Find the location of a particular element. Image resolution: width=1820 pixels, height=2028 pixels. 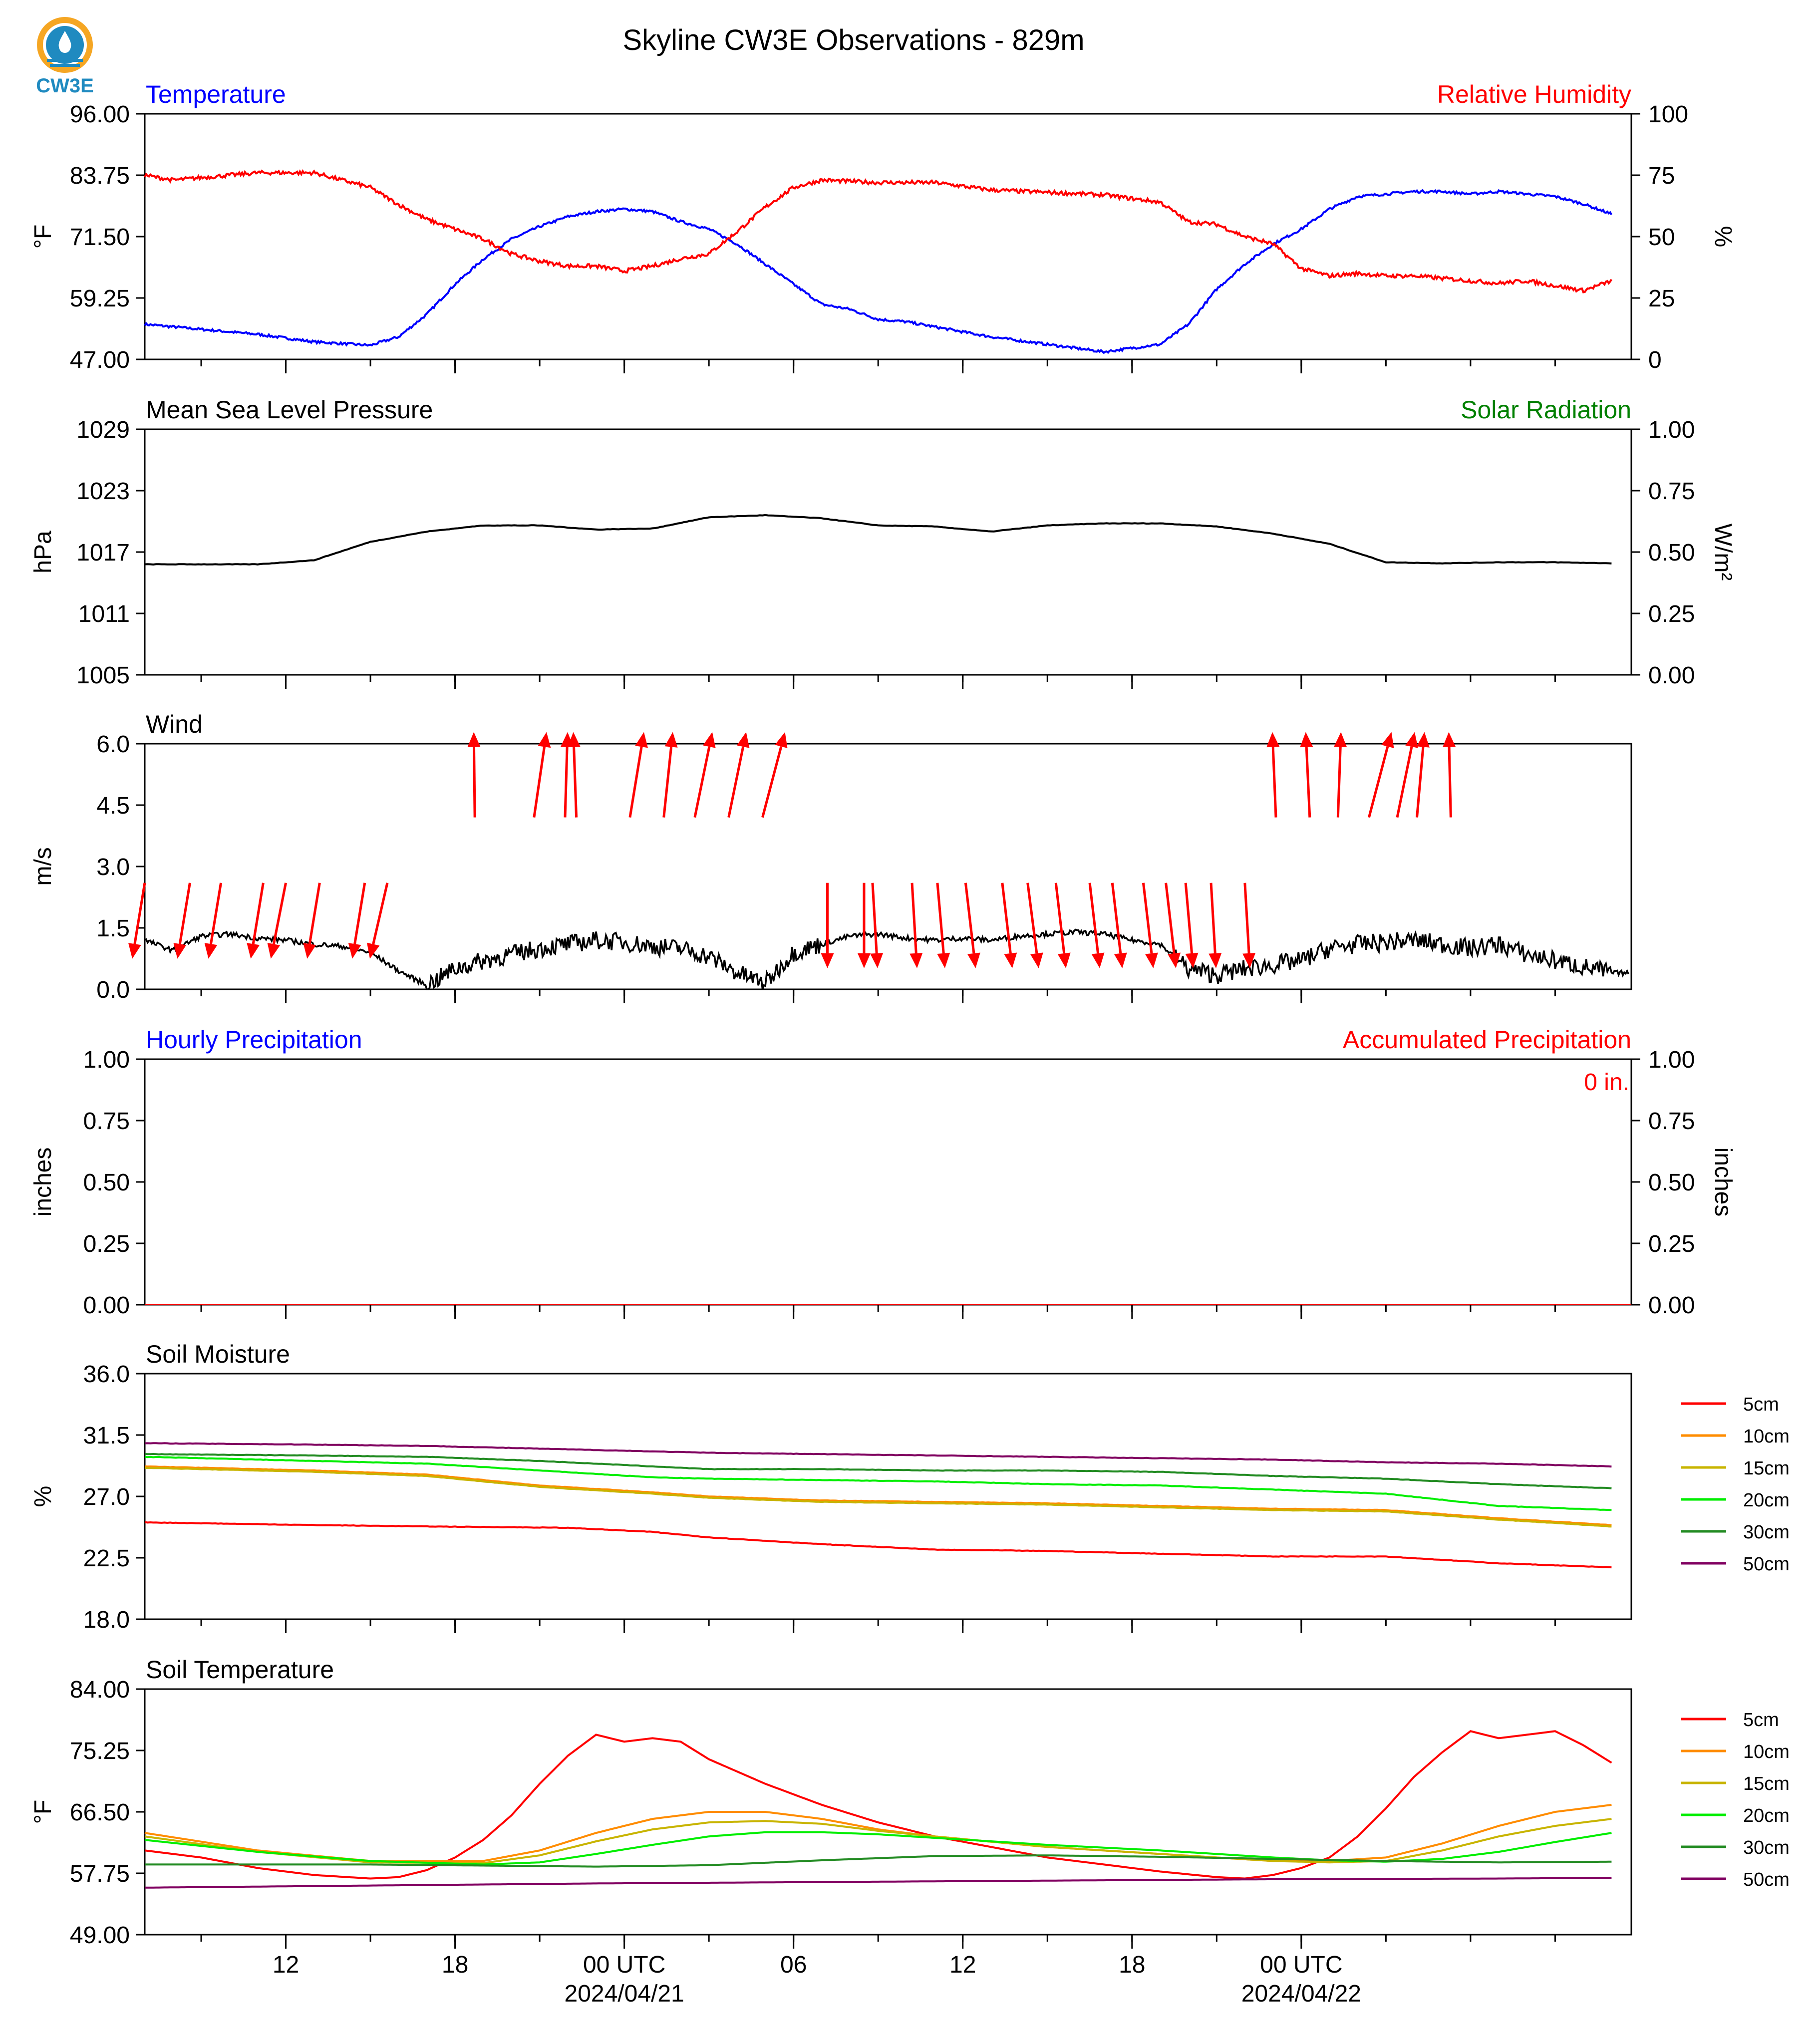

soil-line-30cm is located at coordinates (878, 1861).